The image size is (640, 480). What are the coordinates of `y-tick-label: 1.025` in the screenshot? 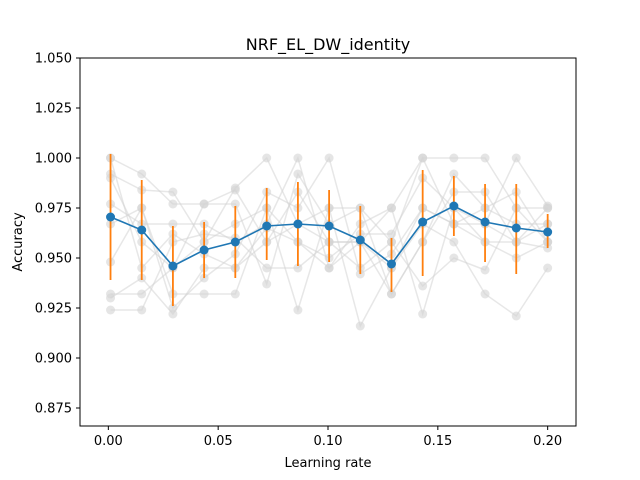 It's located at (53, 109).